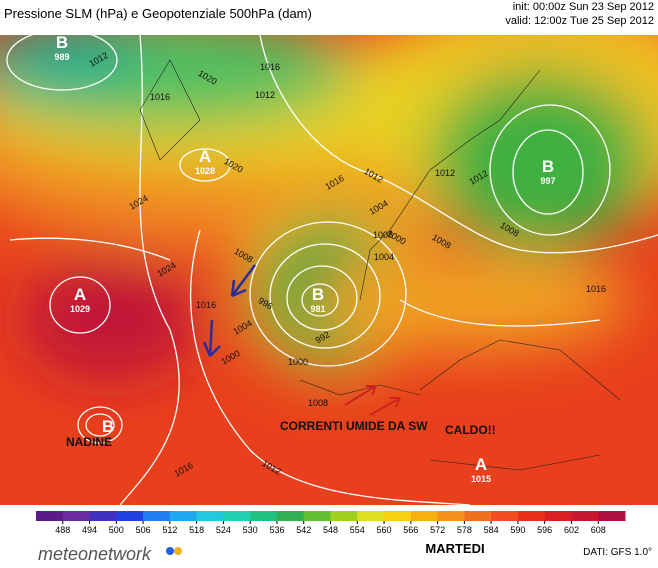 The height and width of the screenshot is (568, 658). I want to click on colorbar-label: 554, so click(357, 530).